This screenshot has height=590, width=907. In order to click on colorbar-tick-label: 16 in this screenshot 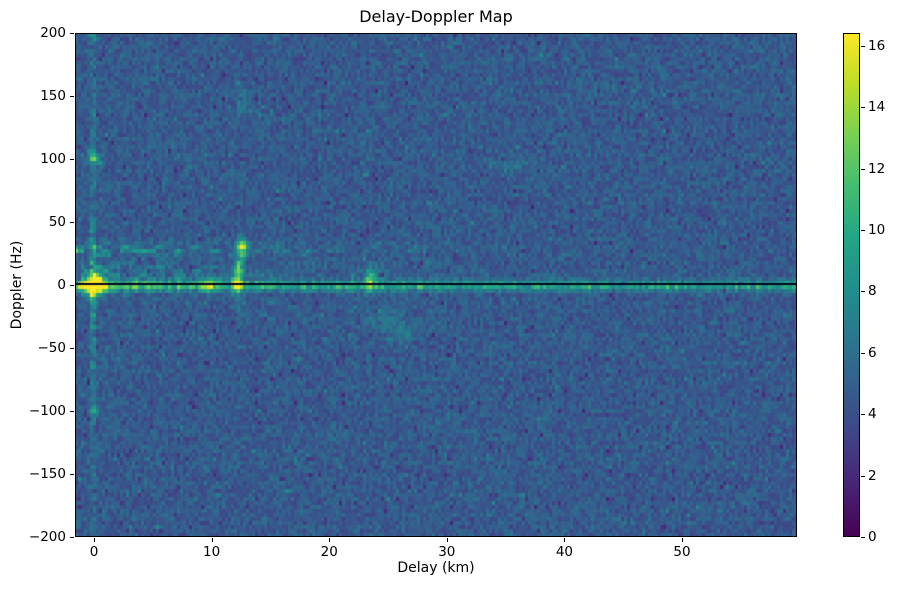, I will do `click(877, 45)`.